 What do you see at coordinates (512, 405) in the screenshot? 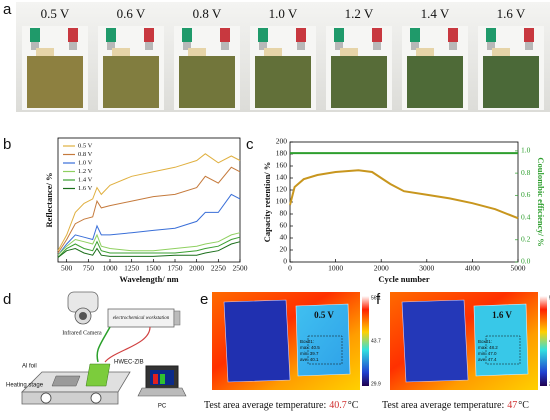
I see `caption-temperature: 47` at bounding box center [512, 405].